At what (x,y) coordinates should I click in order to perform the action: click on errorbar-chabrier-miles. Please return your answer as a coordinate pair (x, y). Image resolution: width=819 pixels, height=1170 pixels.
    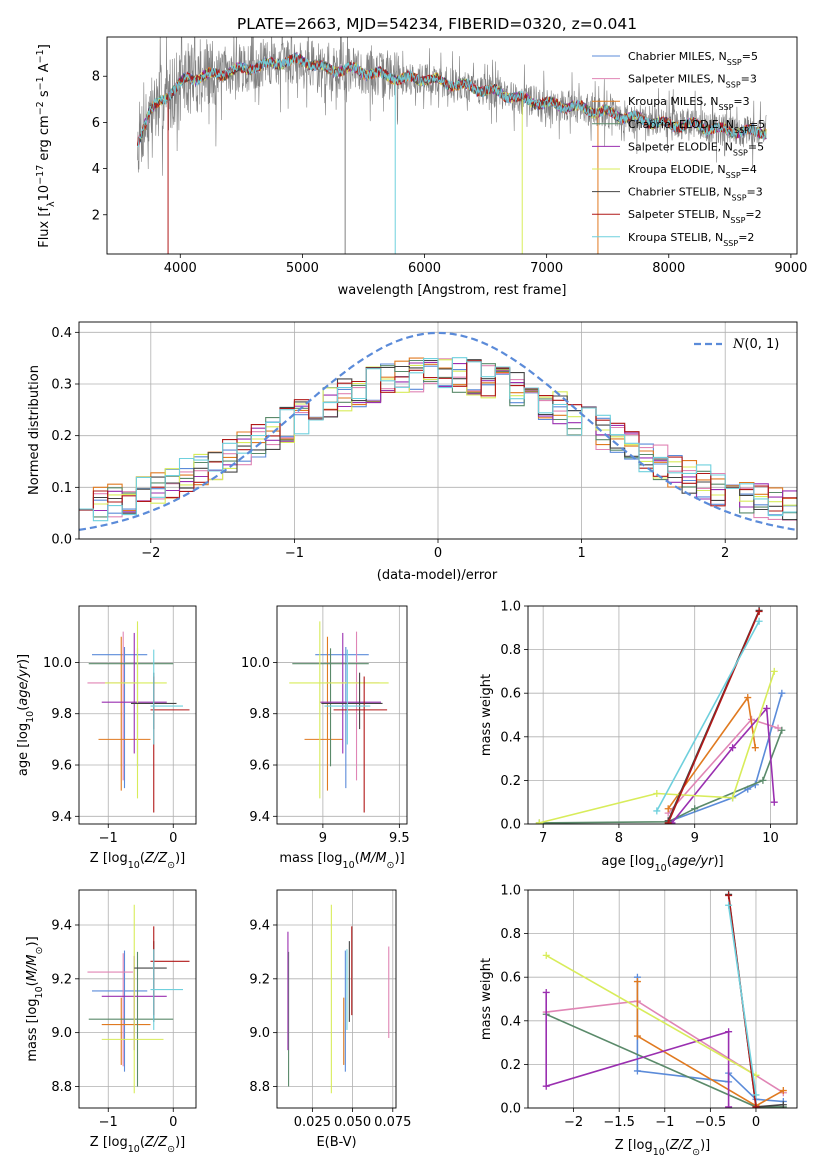
    Looking at the image, I should click on (120, 718).